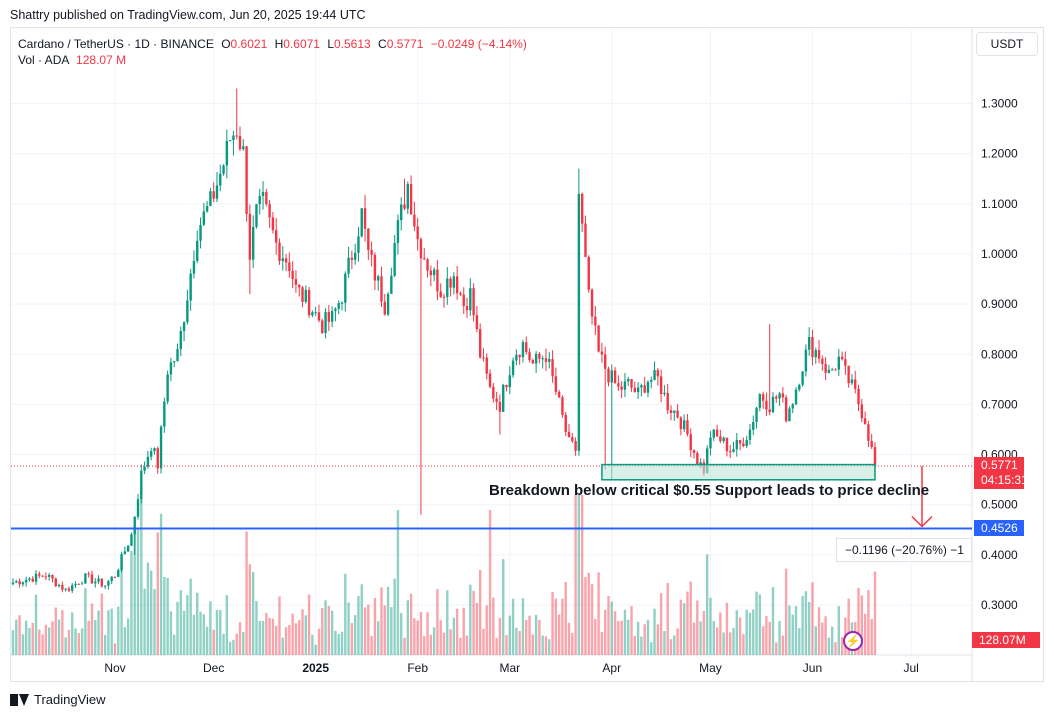  What do you see at coordinates (1007, 44) in the screenshot?
I see `currency-button: USDT` at bounding box center [1007, 44].